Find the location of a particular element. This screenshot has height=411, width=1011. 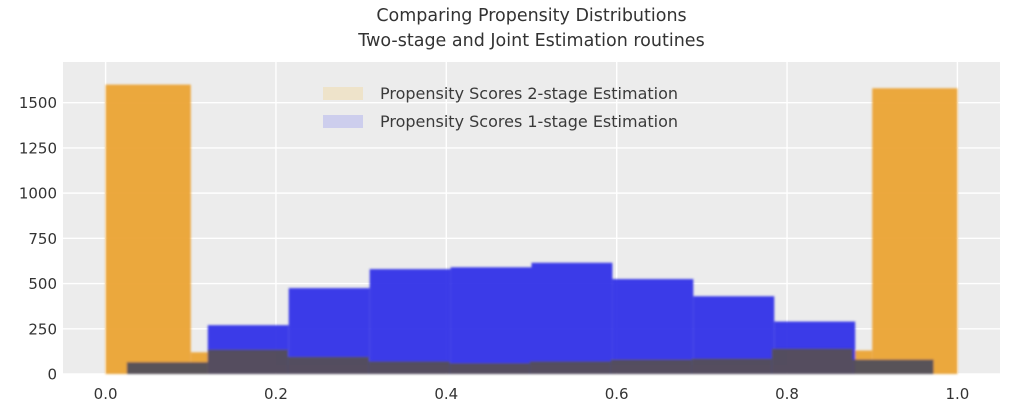

x-tick-label: 1.0 is located at coordinates (957, 394).